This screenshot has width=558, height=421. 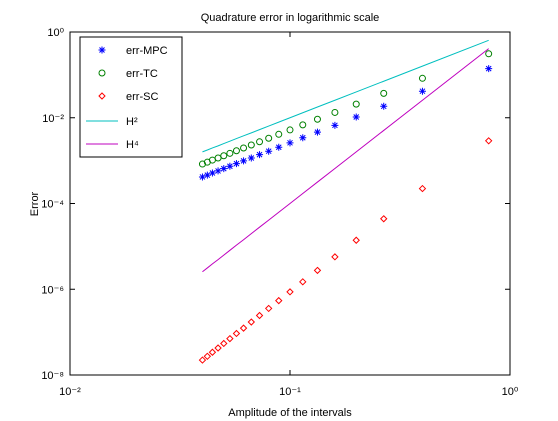 I want to click on y-tick-label: 10⁻², so click(x=53, y=119).